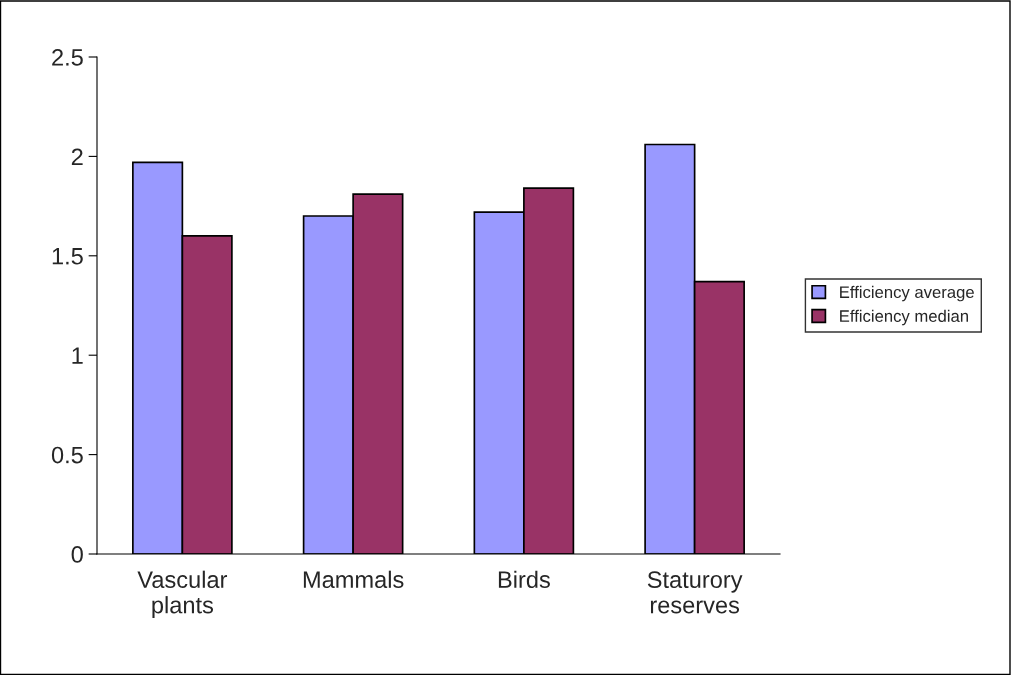 Image resolution: width=1011 pixels, height=675 pixels. What do you see at coordinates (67, 57) in the screenshot?
I see `y-tick-label: 2.5` at bounding box center [67, 57].